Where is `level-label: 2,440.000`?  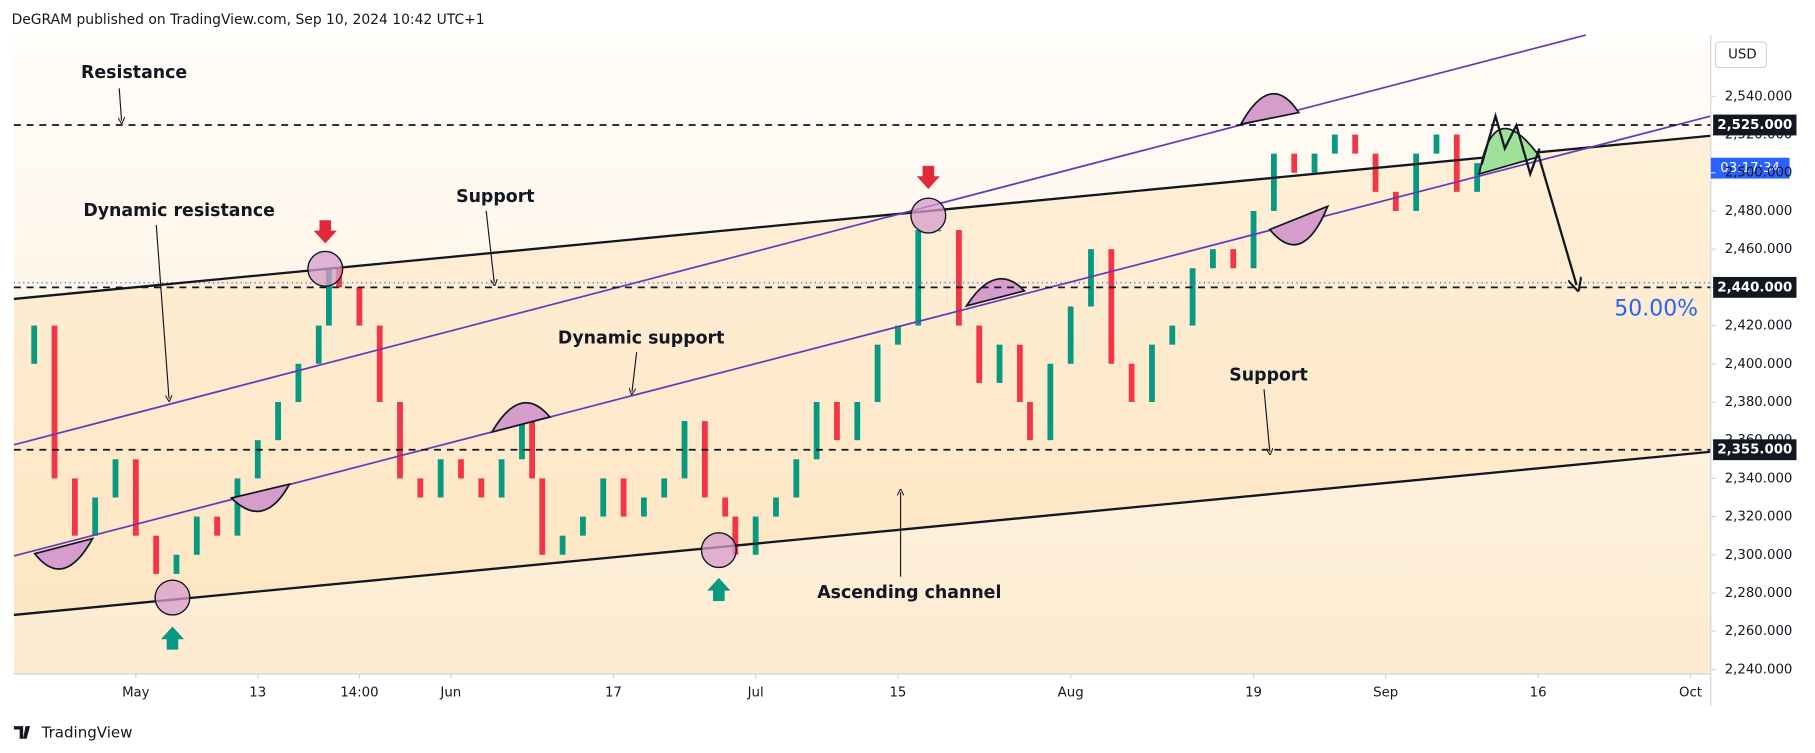
level-label: 2,440.000 is located at coordinates (1754, 287).